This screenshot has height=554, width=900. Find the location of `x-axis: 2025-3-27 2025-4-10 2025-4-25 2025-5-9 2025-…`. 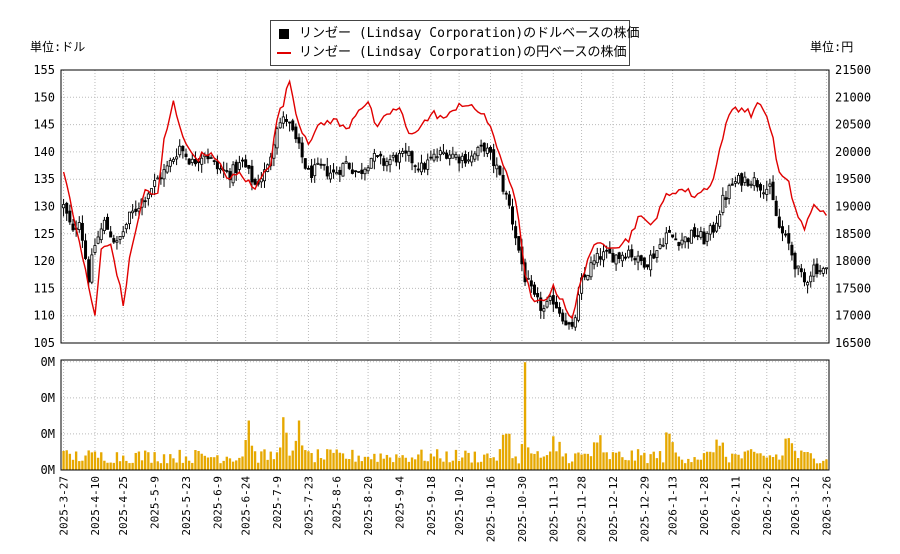

x-axis: 2025-3-27 2025-4-10 2025-4-25 2025-5-9 2025-… is located at coordinates (446, 509).